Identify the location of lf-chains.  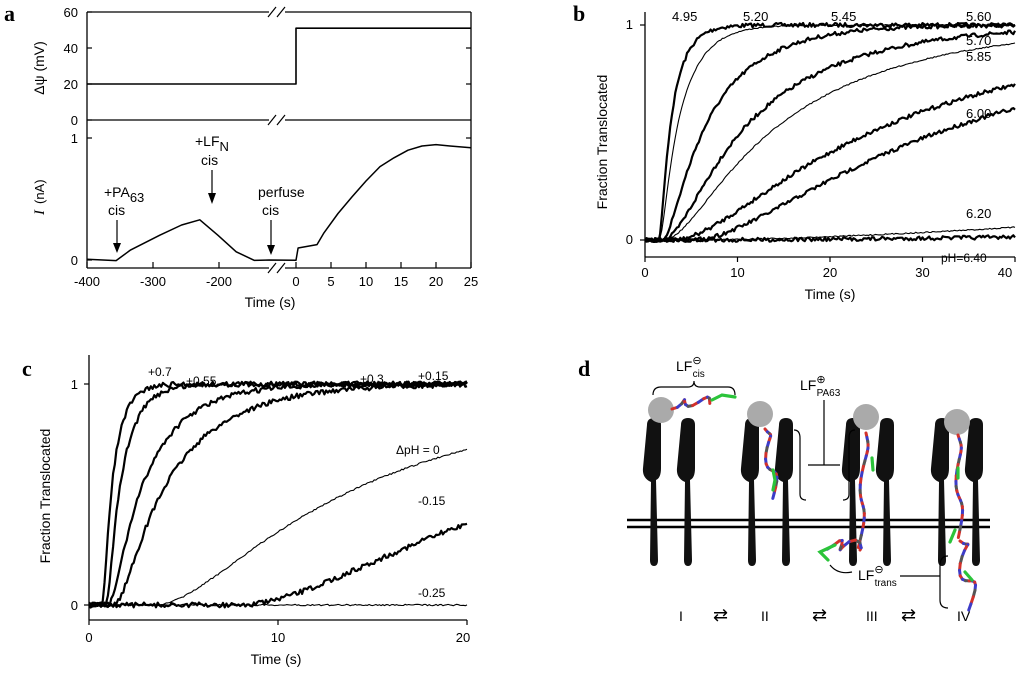
(824, 502).